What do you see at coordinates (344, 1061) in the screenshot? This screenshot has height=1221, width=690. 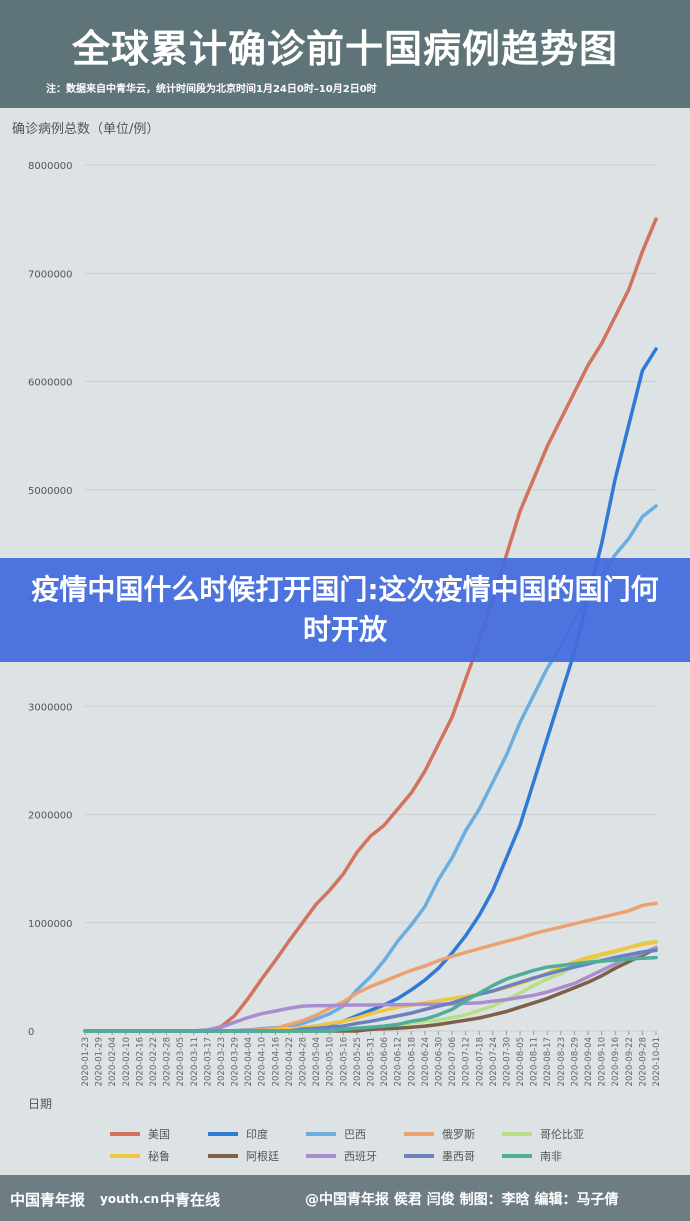 I see `x-tick-label: 2020-05-16` at bounding box center [344, 1061].